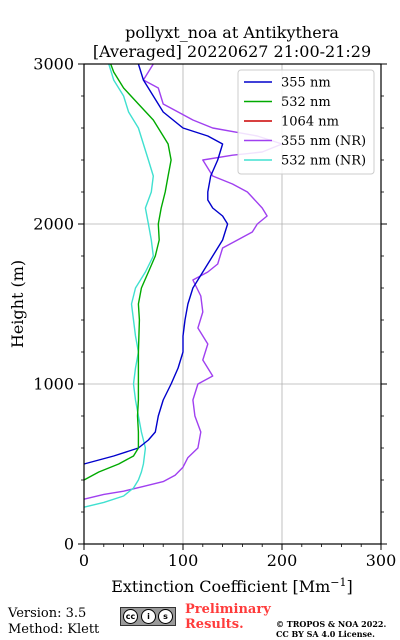 This screenshot has width=400, height=640. Describe the element at coordinates (53, 384) in the screenshot. I see `y-tick-label: 1000` at that location.